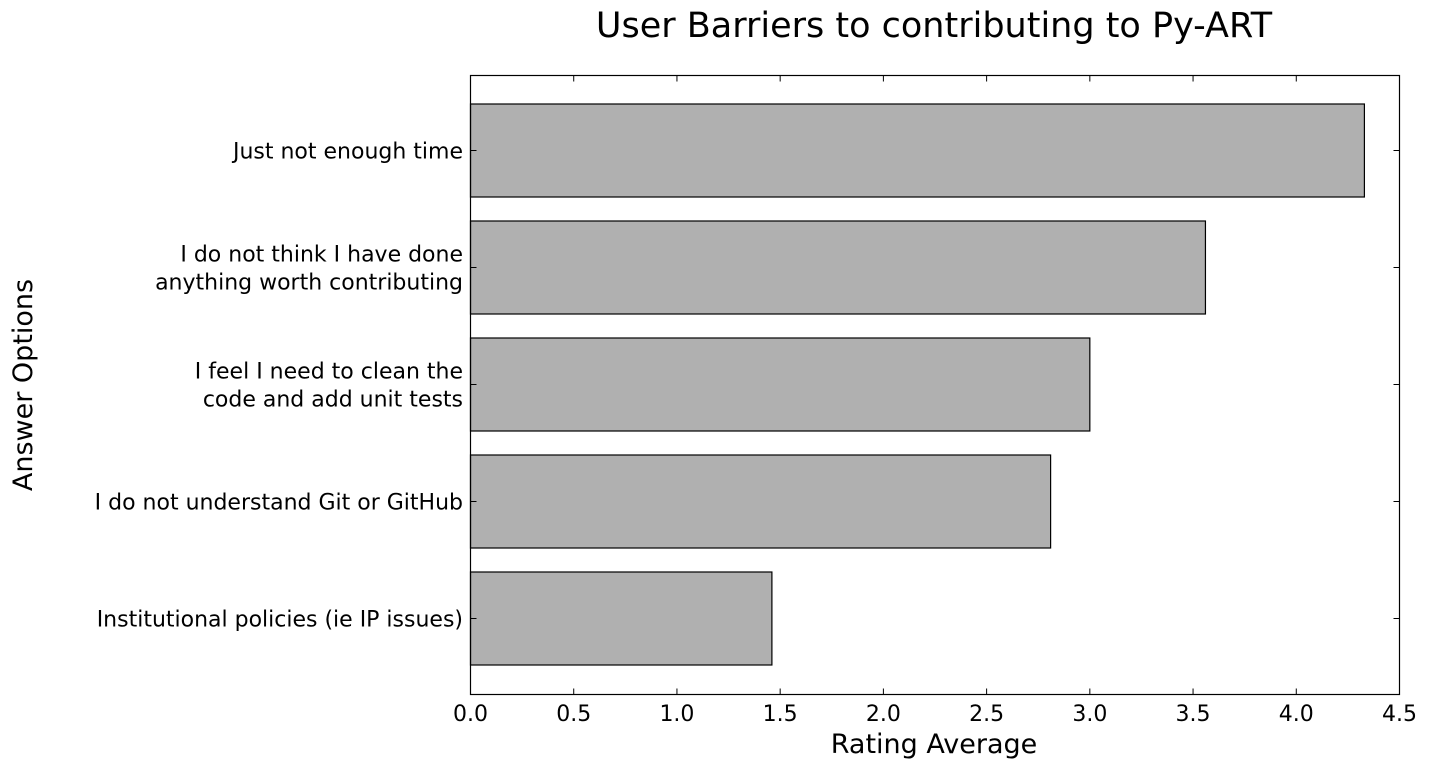 Image resolution: width=1429 pixels, height=769 pixels. Describe the element at coordinates (280, 620) in the screenshot. I see `category-label-4: Institutional policies (ie IP issues)` at that location.